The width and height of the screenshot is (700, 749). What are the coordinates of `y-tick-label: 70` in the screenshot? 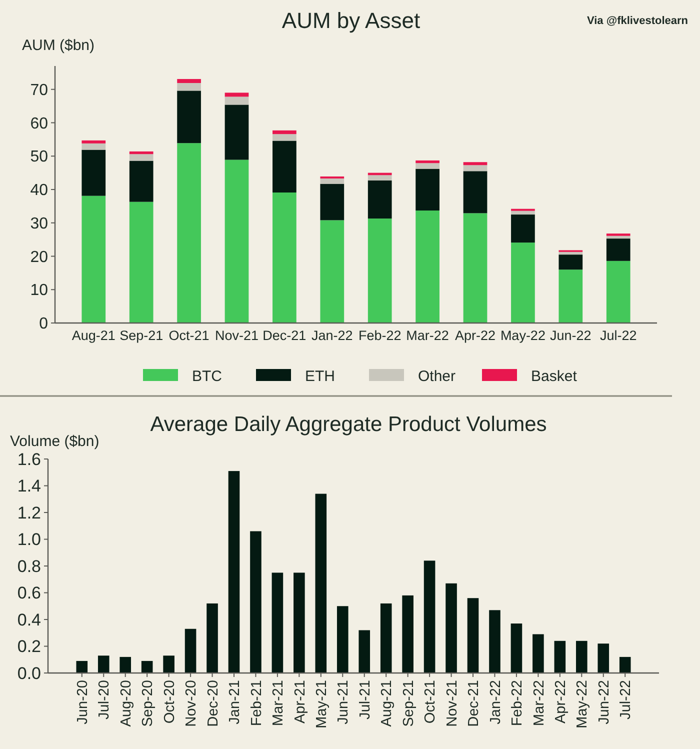 It's located at (39, 90).